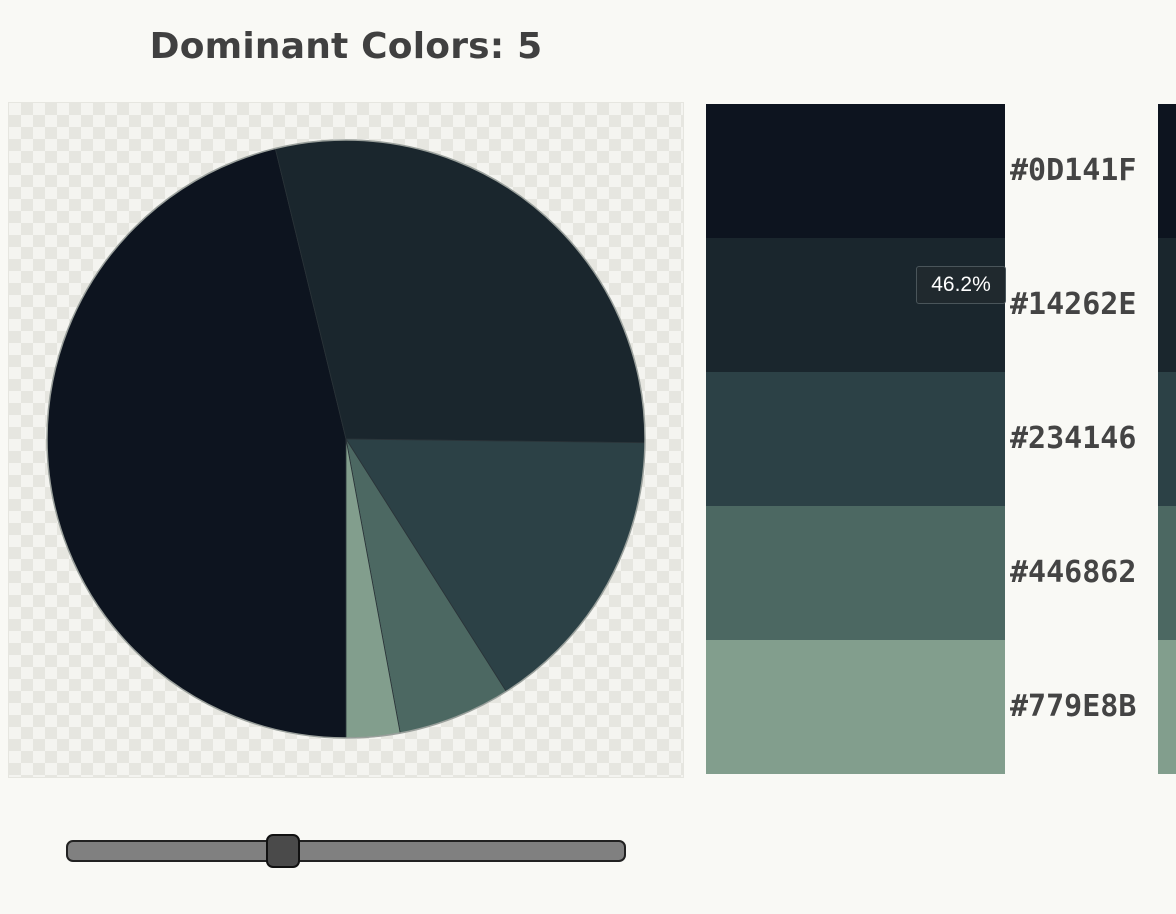 This screenshot has height=914, width=1176. I want to click on hex-label-4: #446862, so click(1073, 572).